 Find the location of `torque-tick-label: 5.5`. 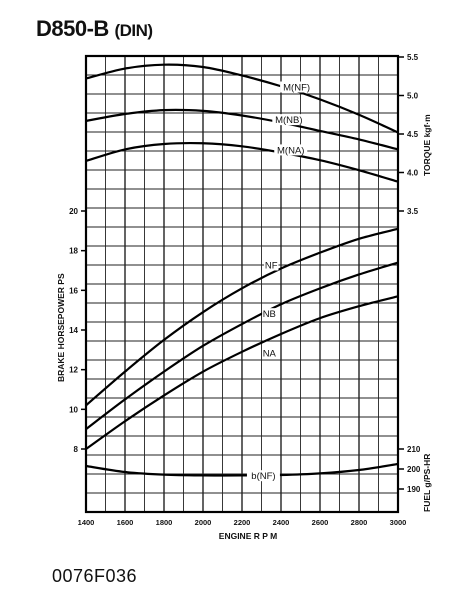

torque-tick-label: 5.5 is located at coordinates (413, 57).